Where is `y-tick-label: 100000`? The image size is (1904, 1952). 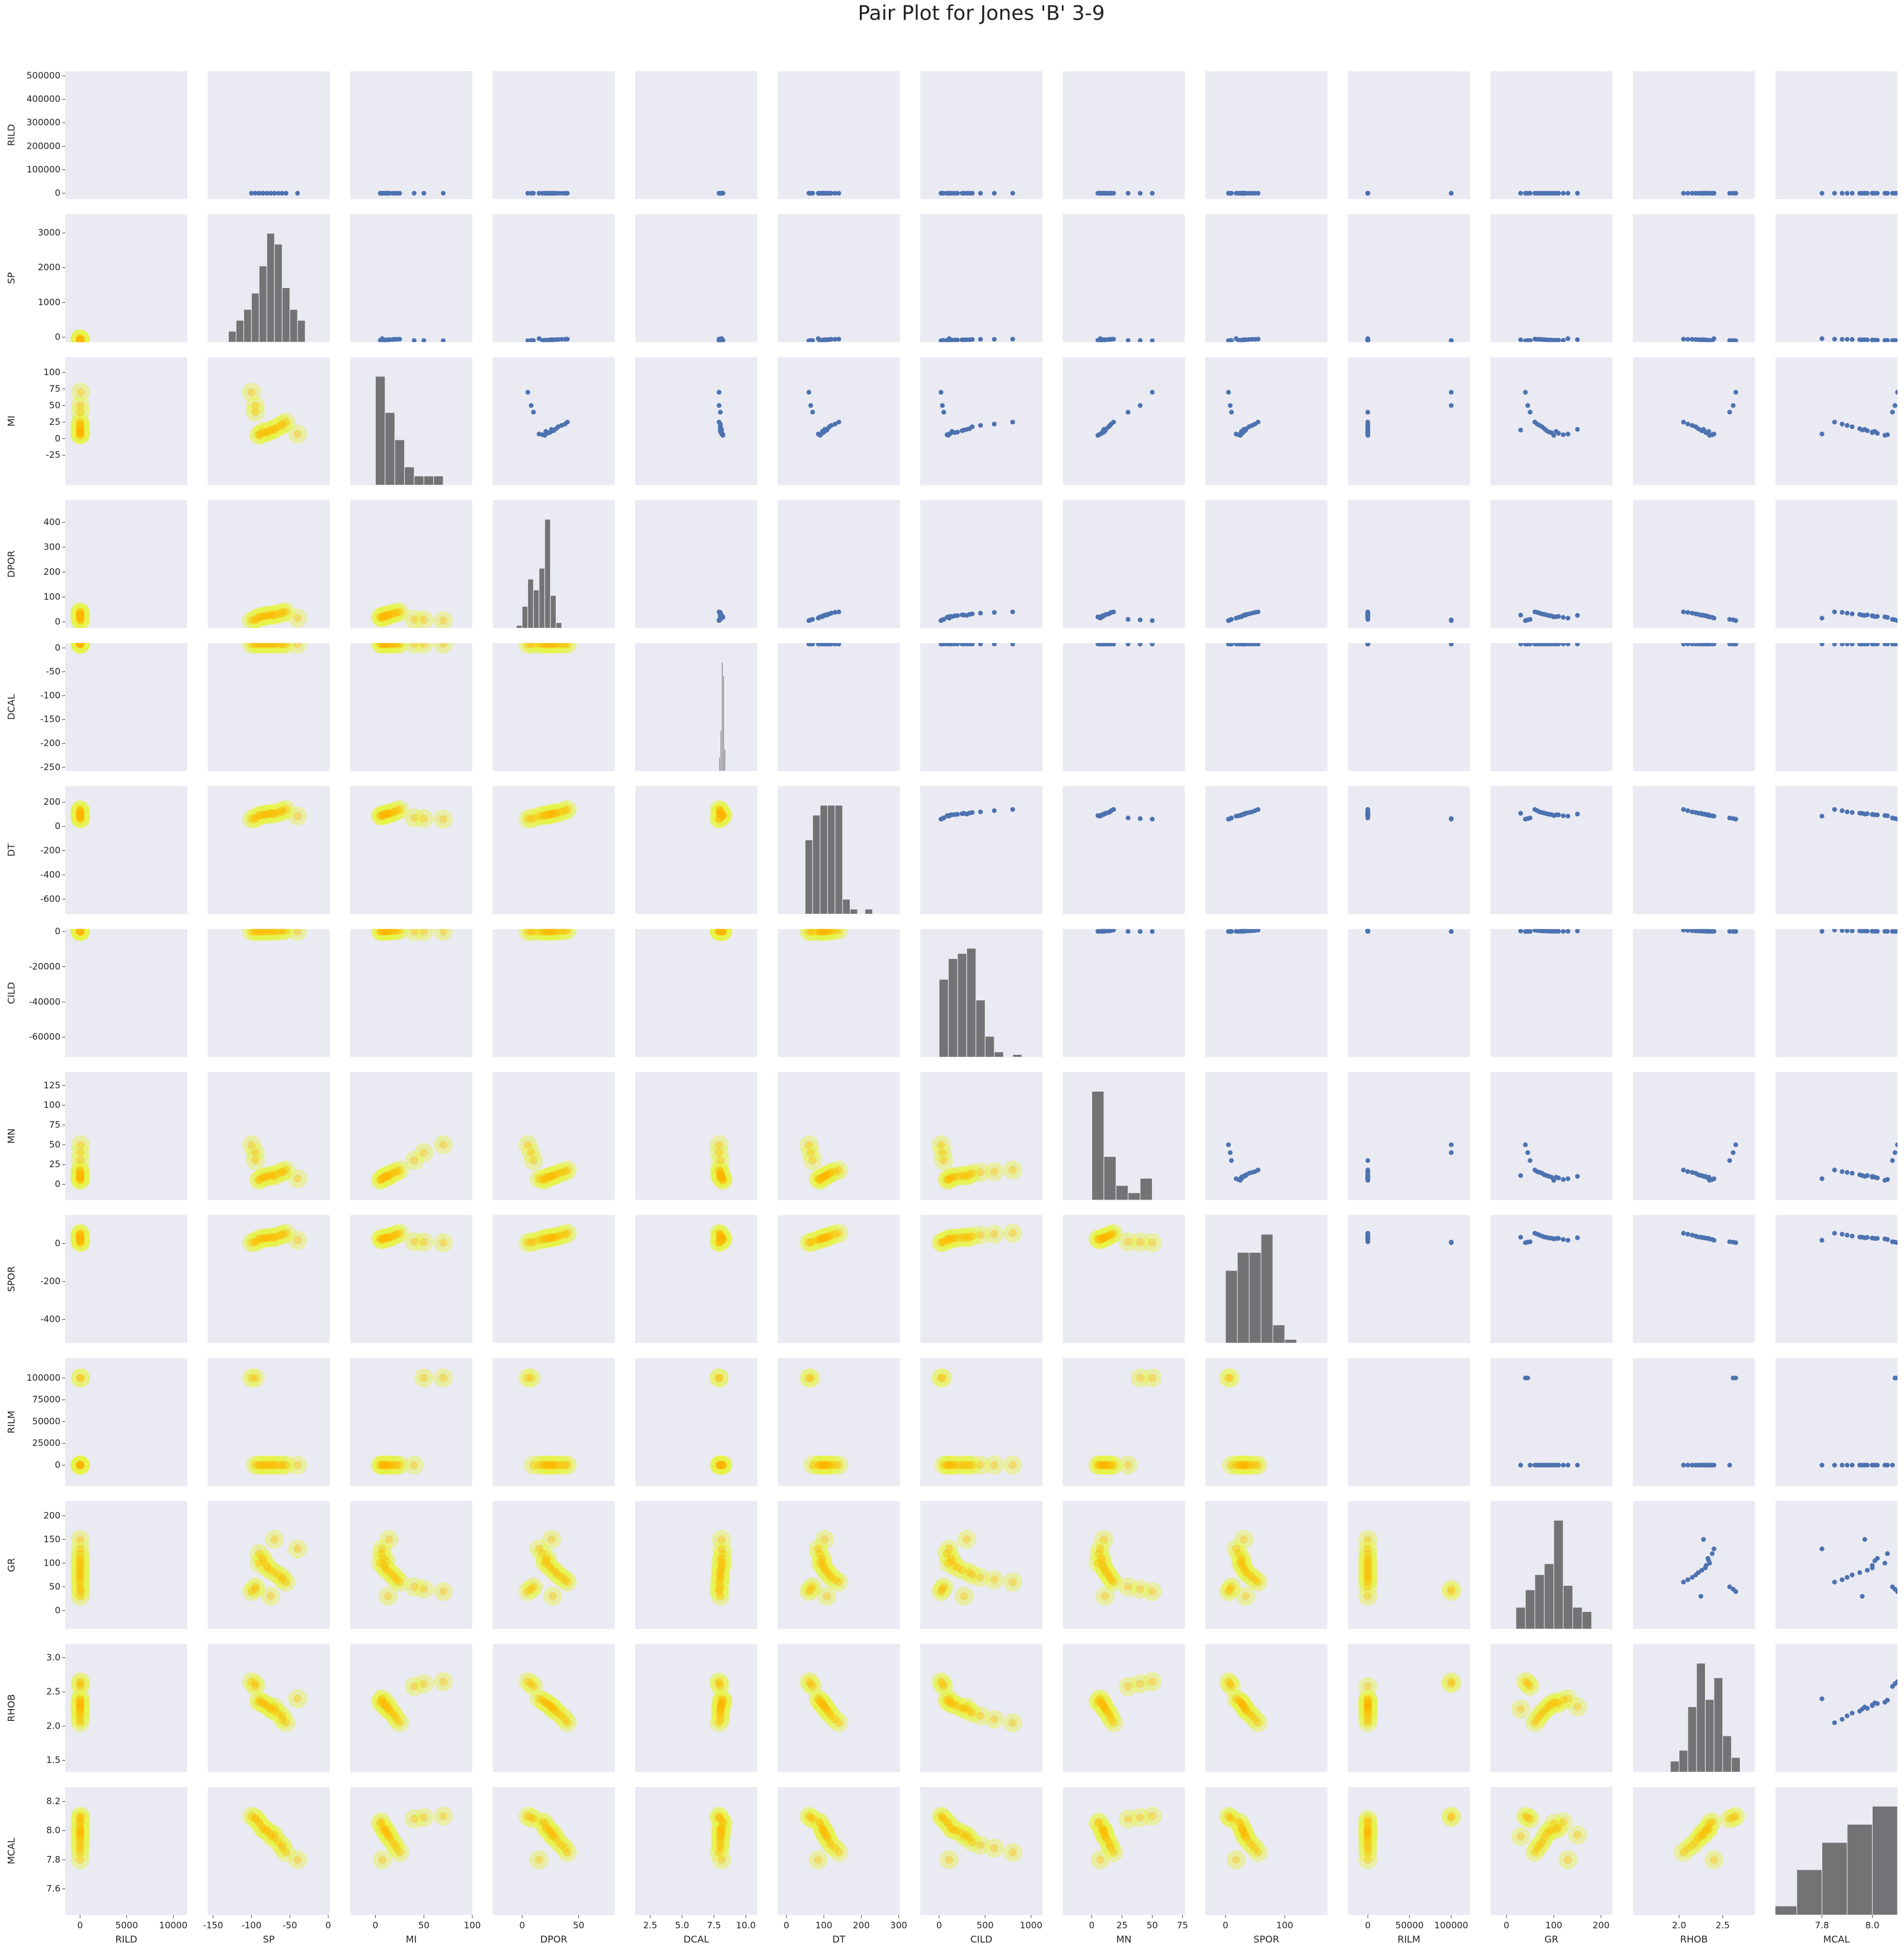 y-tick-label: 100000 is located at coordinates (43, 169).